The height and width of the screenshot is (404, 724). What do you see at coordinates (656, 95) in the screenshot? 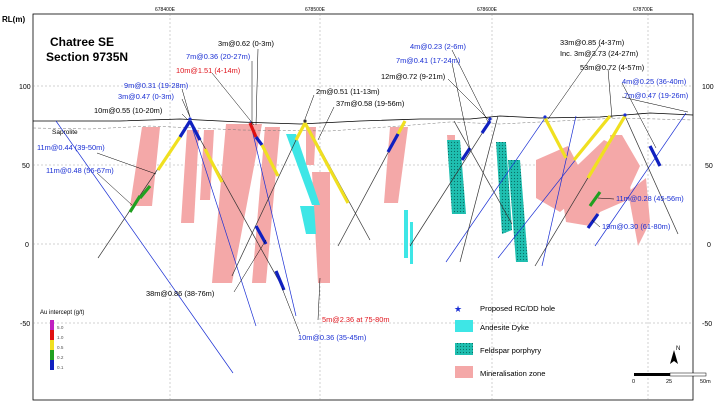
I see `intercept-label: 7m@0.47 (19-26m)` at bounding box center [656, 95].